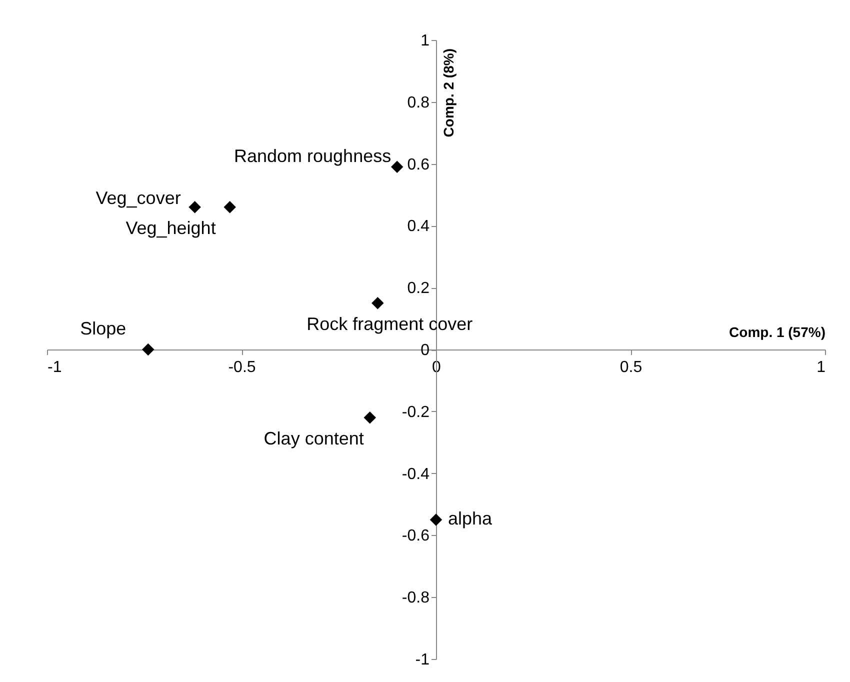  Describe the element at coordinates (416, 536) in the screenshot. I see `y-tick-label: -0.6` at that location.